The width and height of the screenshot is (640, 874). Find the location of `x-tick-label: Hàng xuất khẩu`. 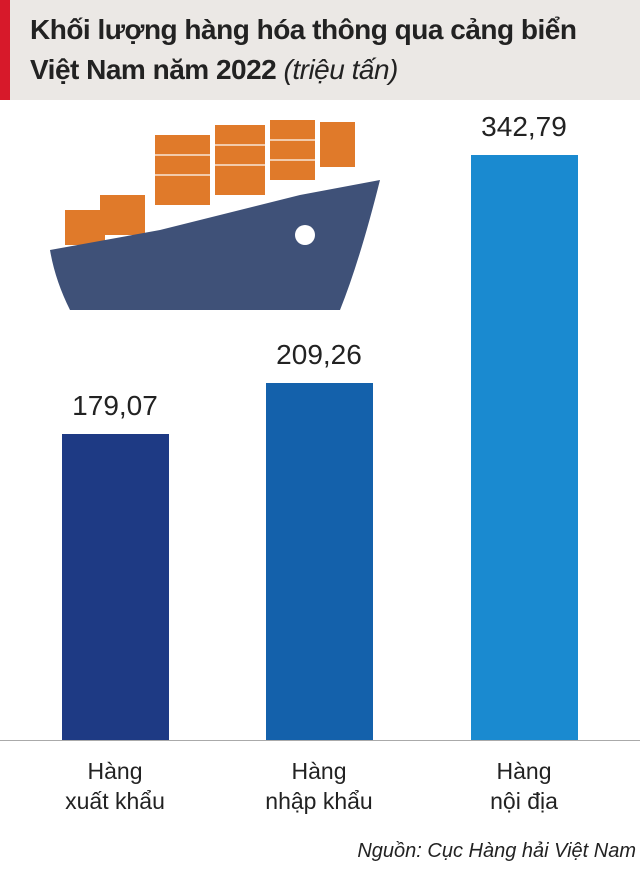

x-tick-label: Hàng xuất khẩu is located at coordinates (115, 786).